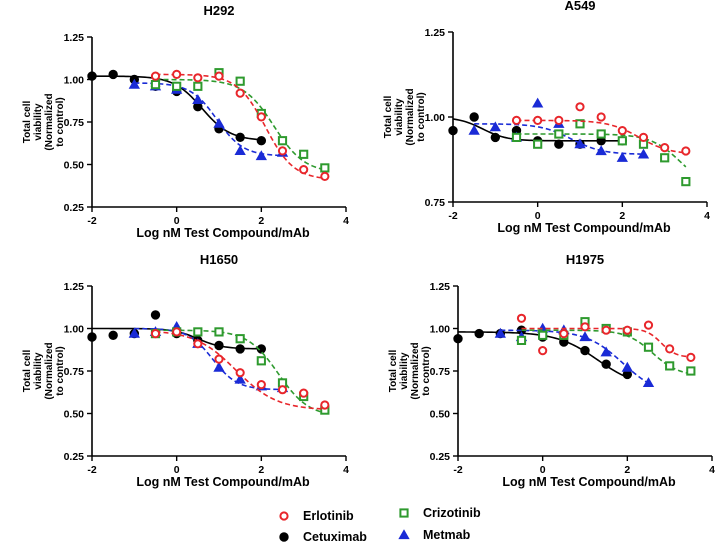 The width and height of the screenshot is (720, 549). What do you see at coordinates (74, 415) in the screenshot?
I see `y-tick-label: 0.50` at bounding box center [74, 415].